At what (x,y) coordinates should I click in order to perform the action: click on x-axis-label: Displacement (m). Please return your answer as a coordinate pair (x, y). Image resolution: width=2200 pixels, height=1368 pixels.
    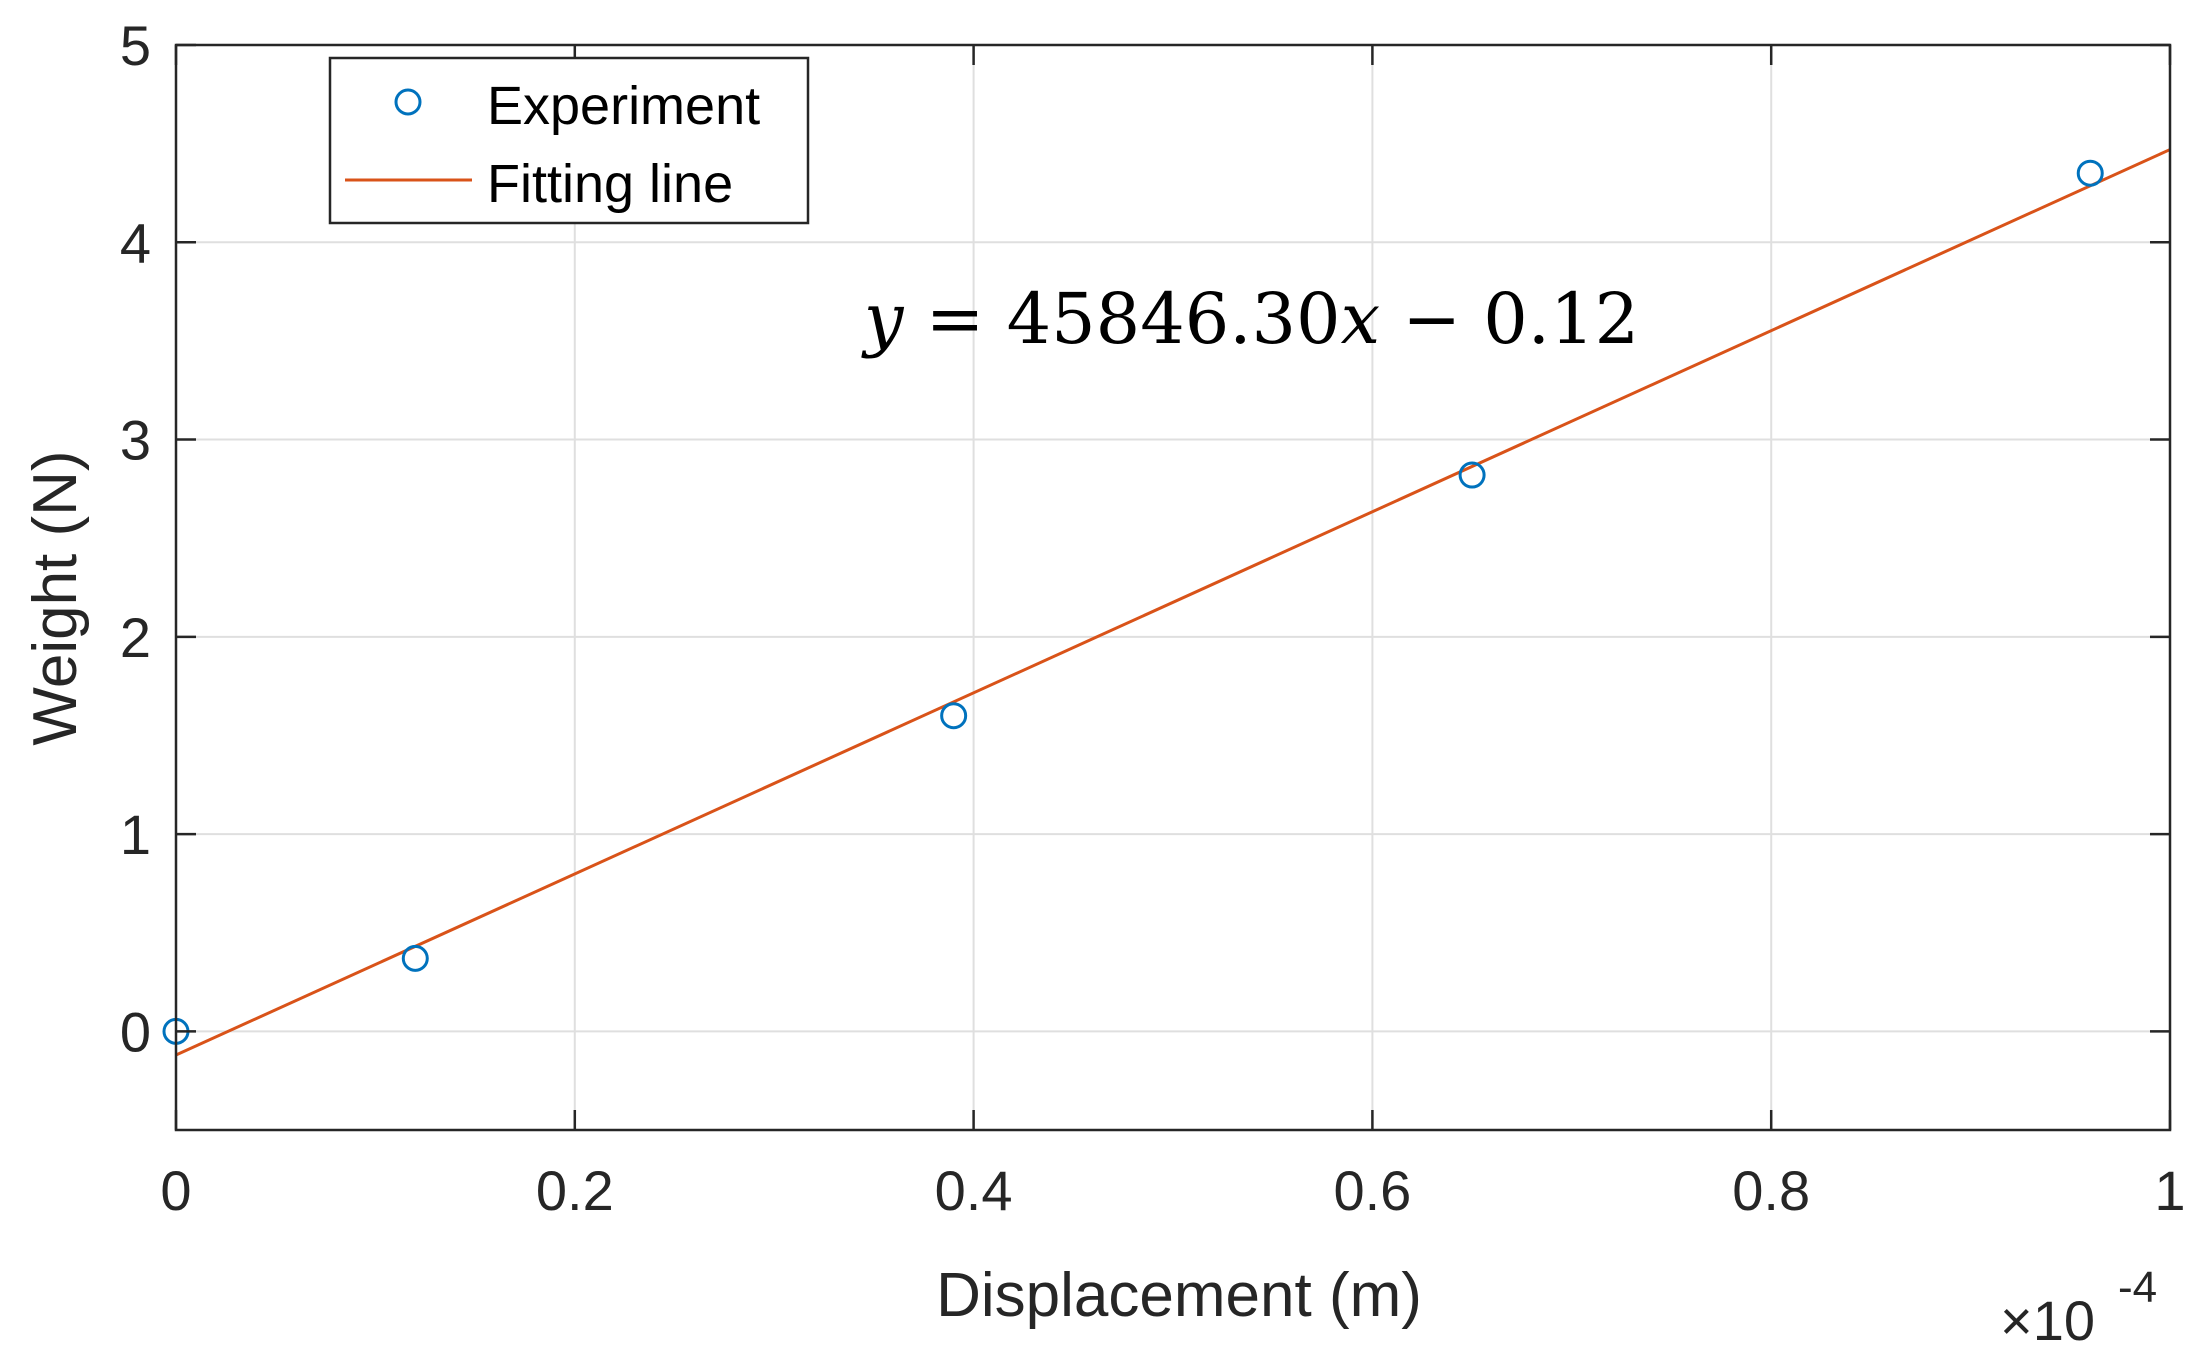
    Looking at the image, I should click on (1179, 1295).